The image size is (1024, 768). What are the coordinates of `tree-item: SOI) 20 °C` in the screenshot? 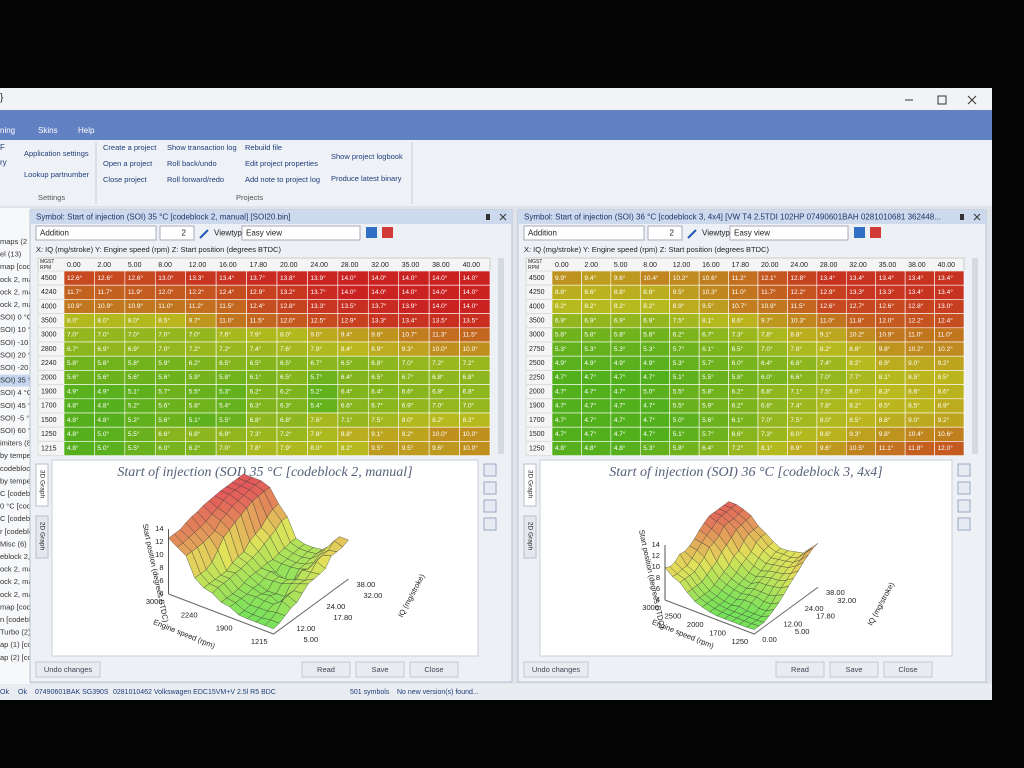 It's located at (18, 354).